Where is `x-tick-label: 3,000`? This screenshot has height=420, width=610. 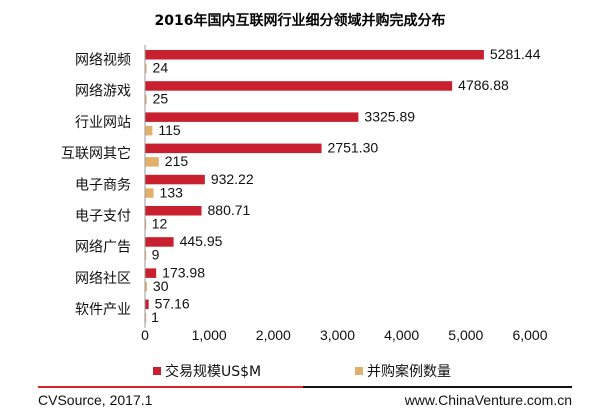 x-tick-label: 3,000 is located at coordinates (337, 335).